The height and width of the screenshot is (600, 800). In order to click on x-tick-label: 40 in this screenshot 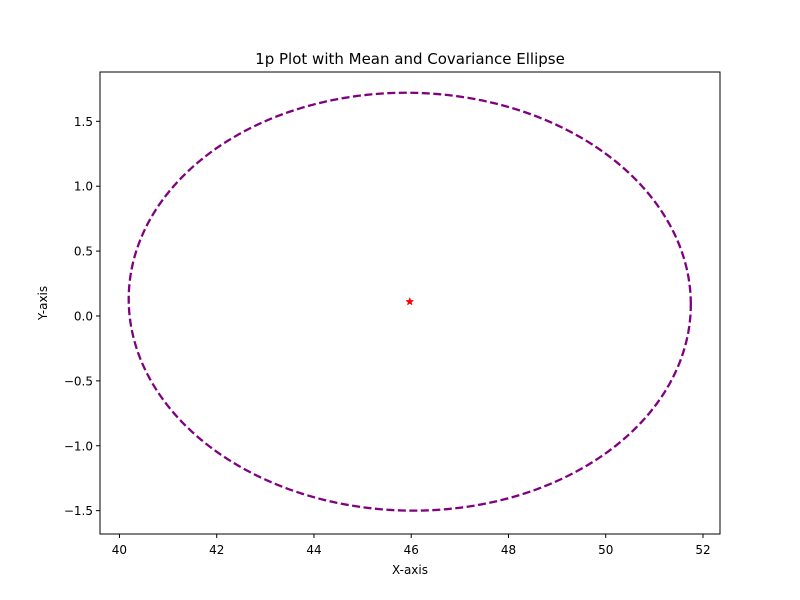, I will do `click(119, 550)`.